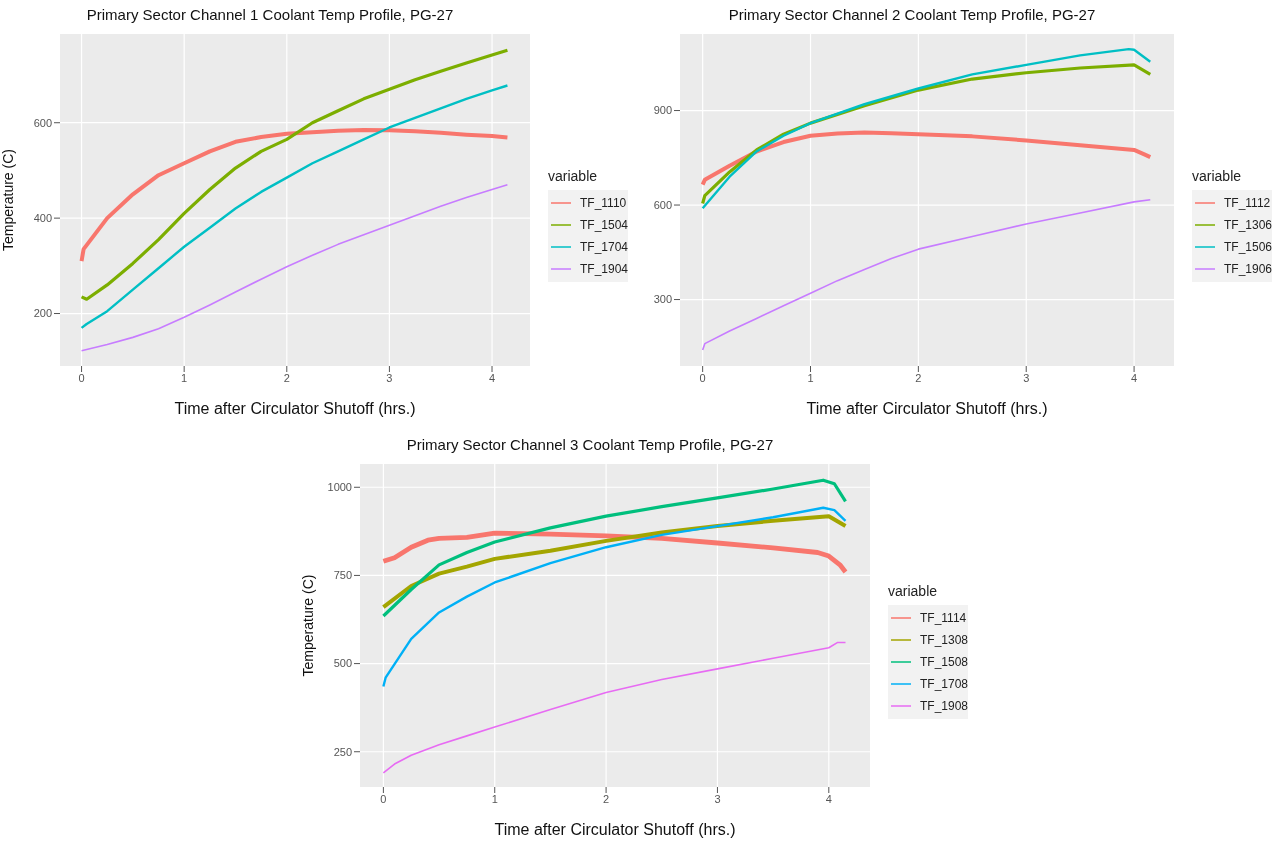 The height and width of the screenshot is (841, 1284). Describe the element at coordinates (1248, 225) in the screenshot. I see `legend-label: TF_1306` at that location.